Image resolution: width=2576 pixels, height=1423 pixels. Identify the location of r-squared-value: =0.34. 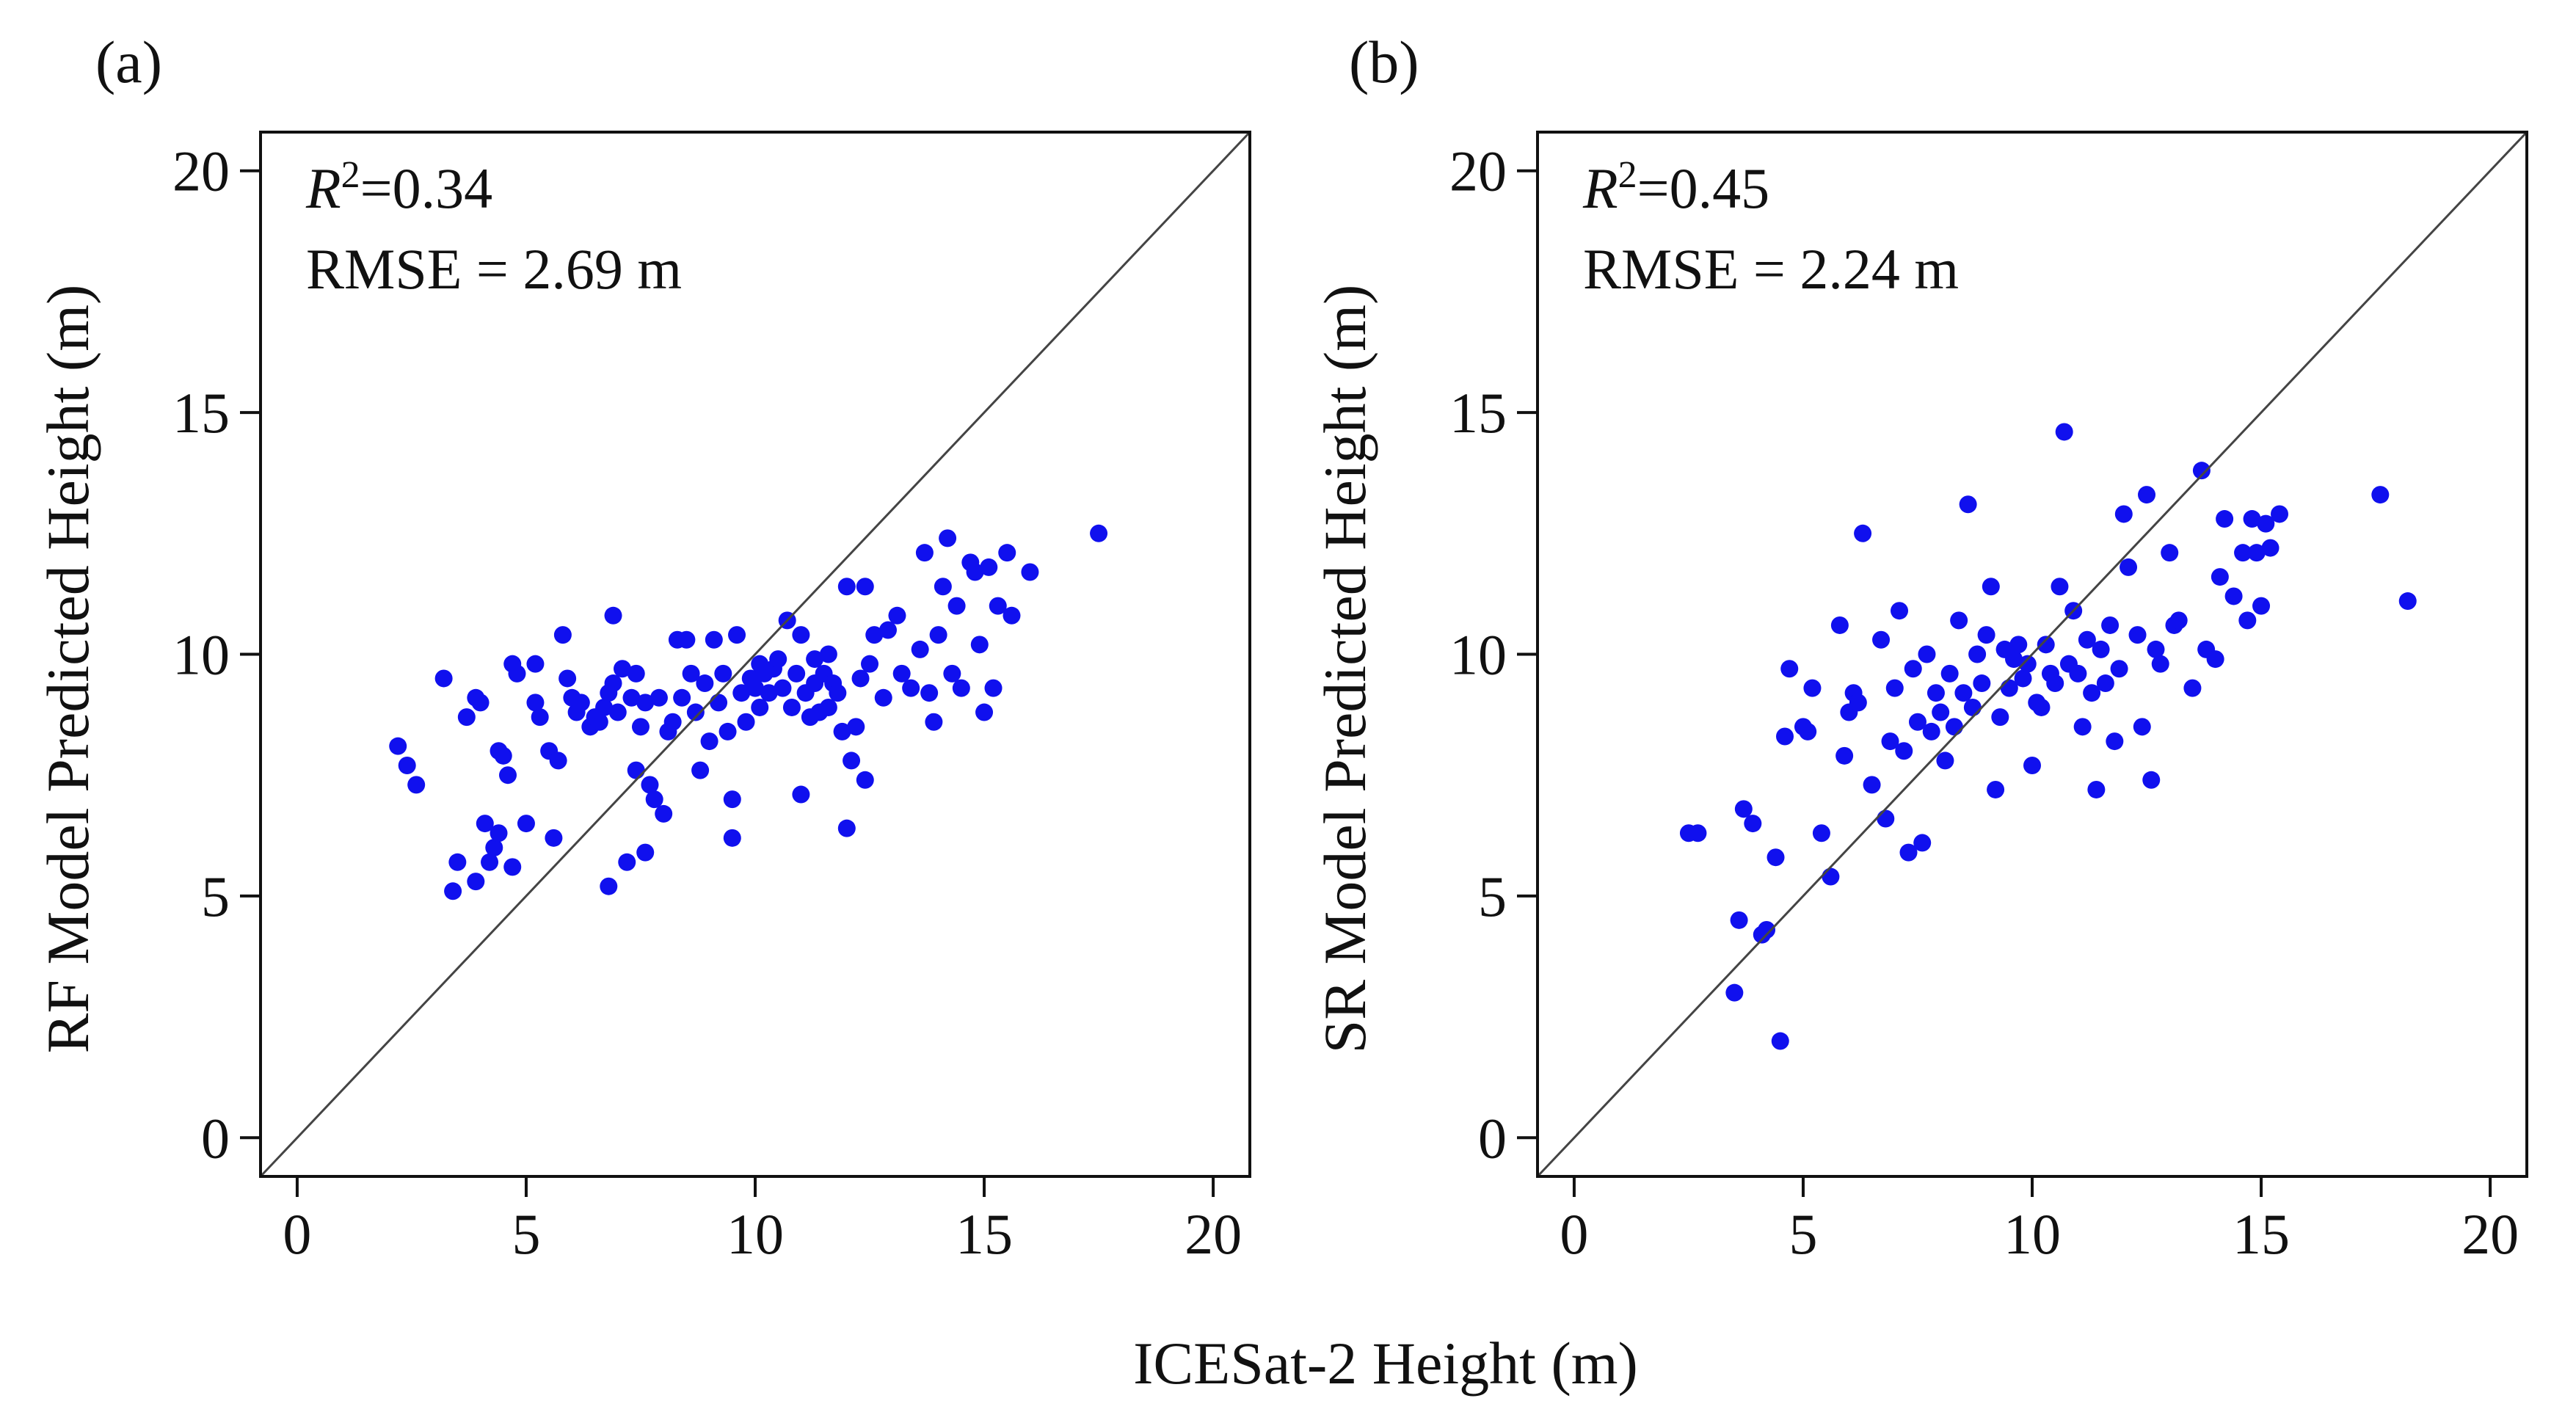
(426, 188).